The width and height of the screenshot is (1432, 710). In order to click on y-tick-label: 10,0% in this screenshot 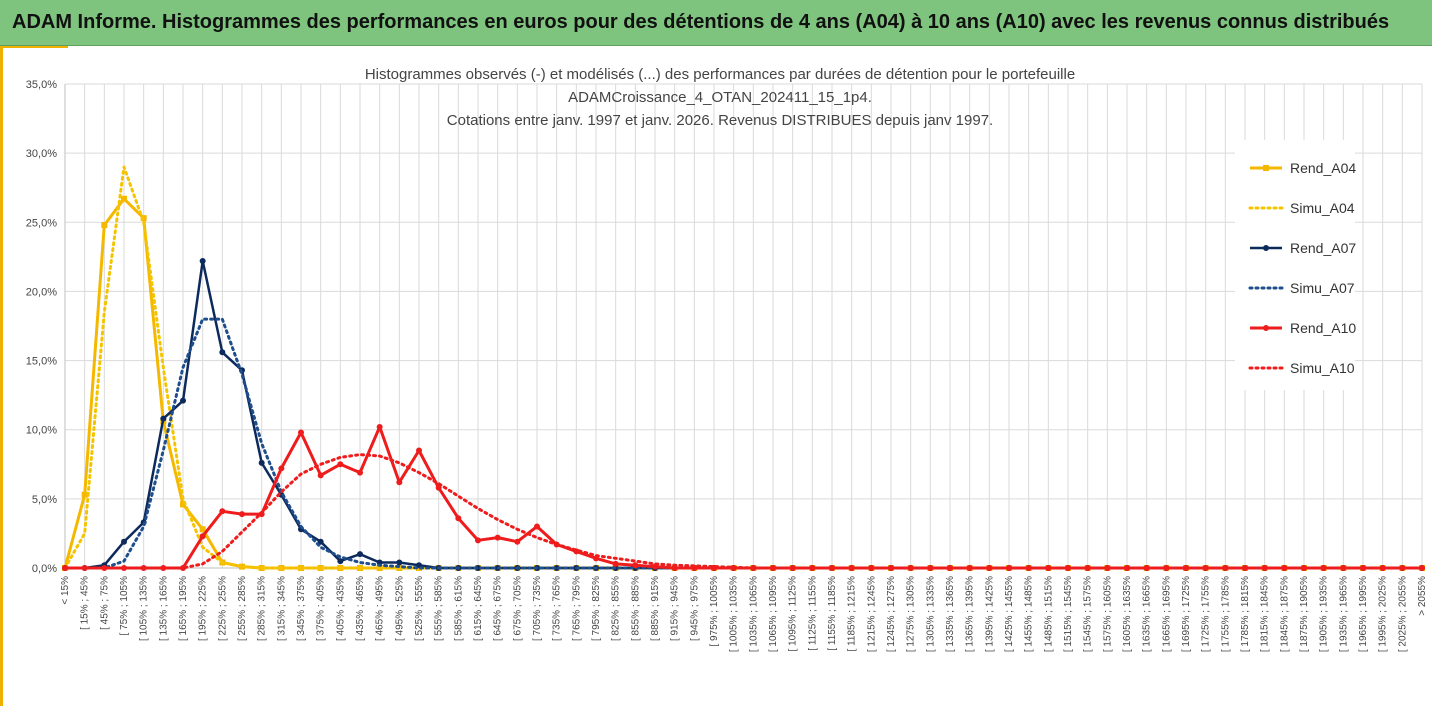, I will do `click(41, 431)`.